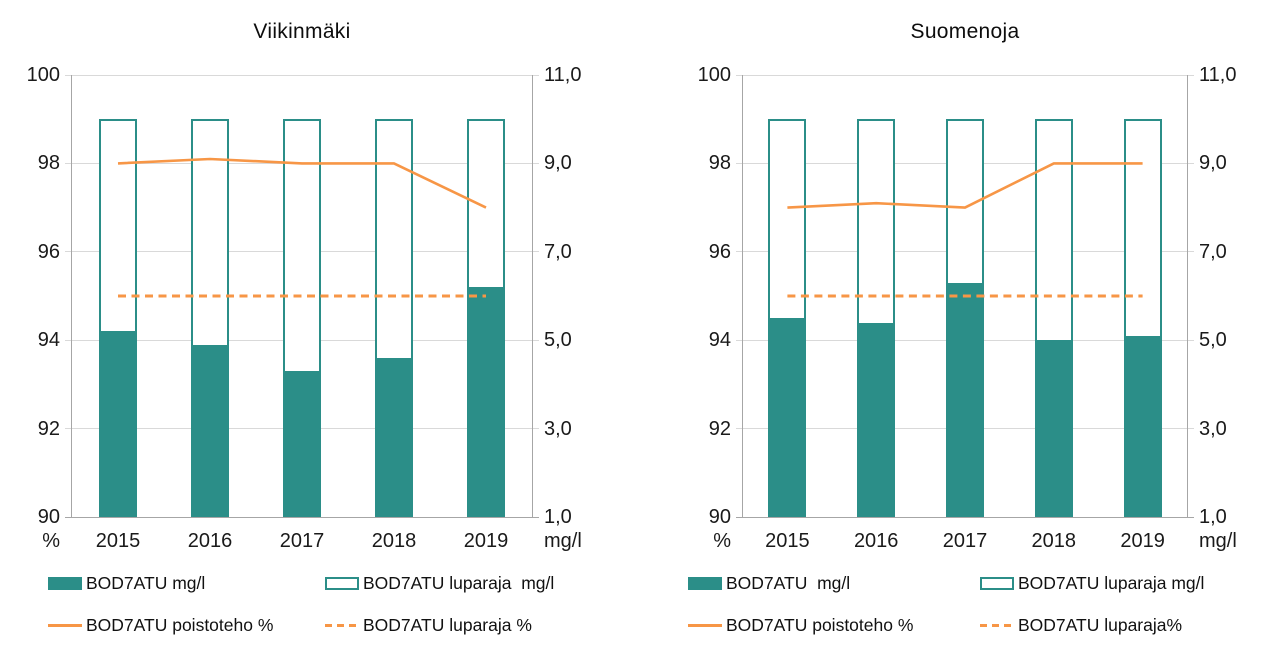 The height and width of the screenshot is (658, 1280). I want to click on legend-item: BOD7ATU luparaja %, so click(439, 624).